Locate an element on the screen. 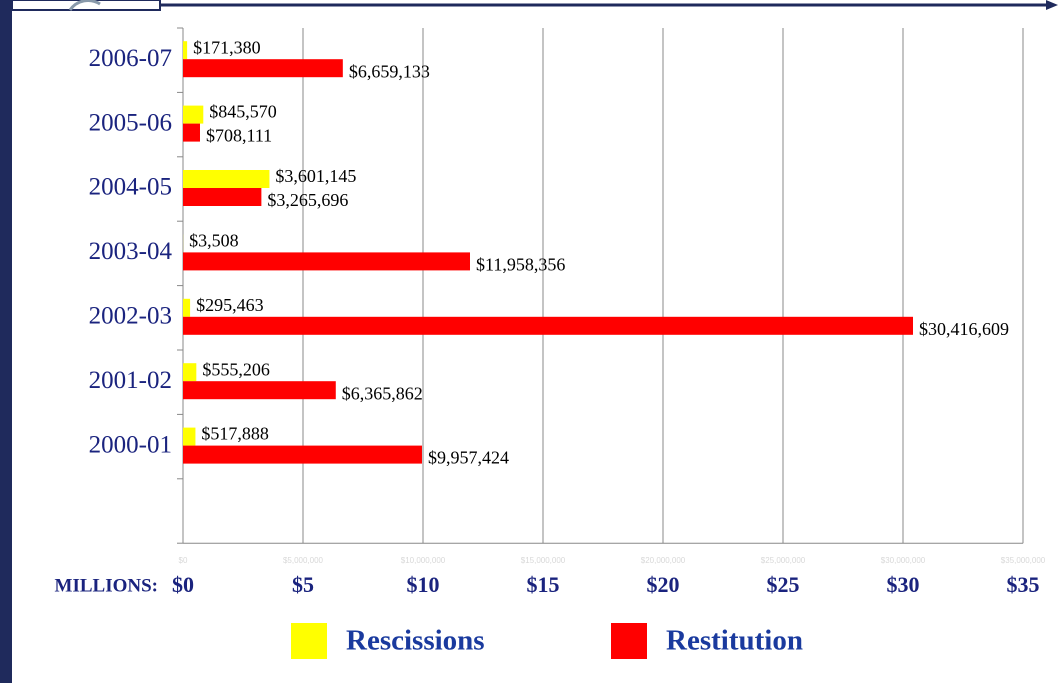  value-label: $555,206 is located at coordinates (236, 369).